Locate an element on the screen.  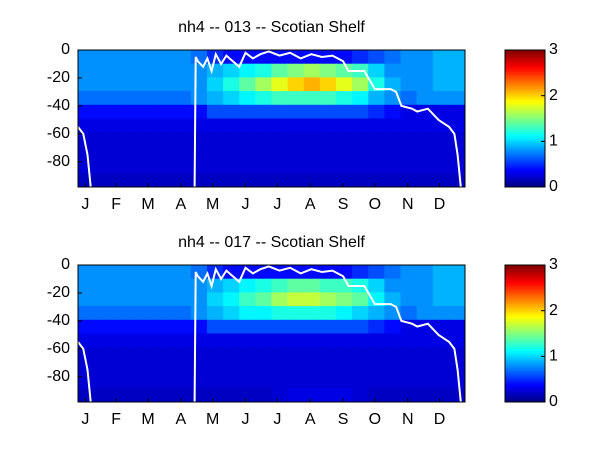
x-tick-label: J is located at coordinates (277, 419).